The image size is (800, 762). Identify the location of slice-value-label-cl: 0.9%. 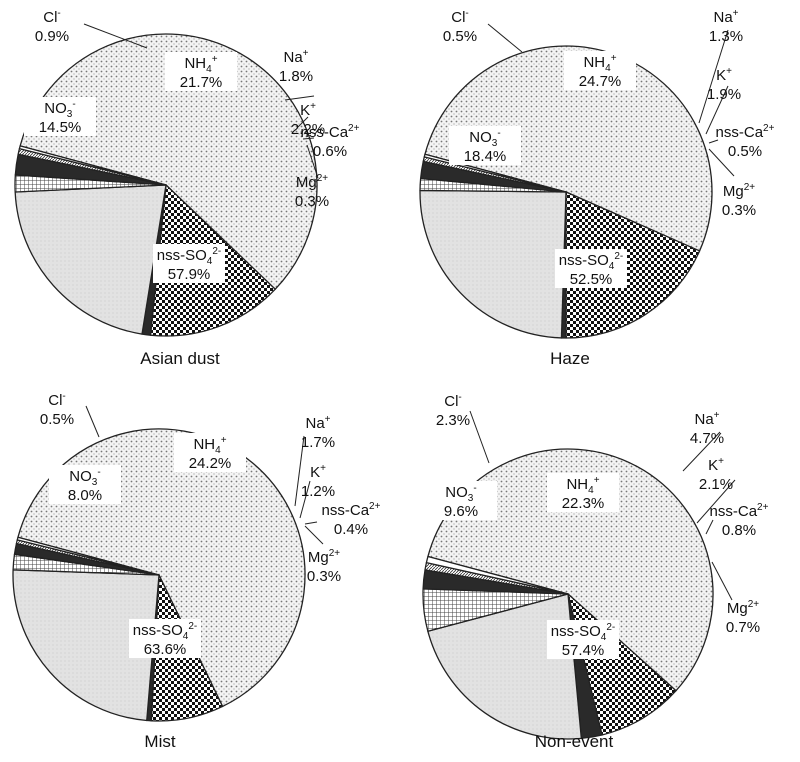
(52, 36).